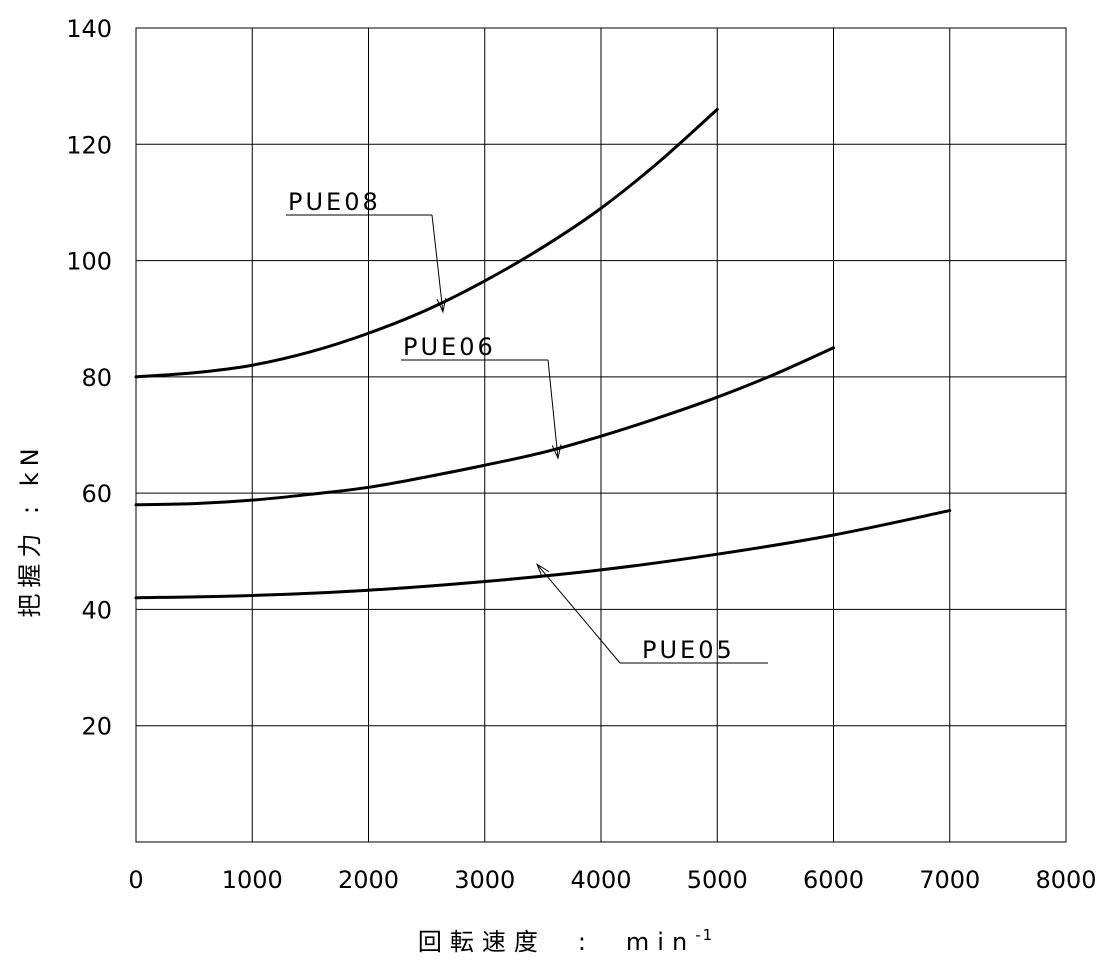  Describe the element at coordinates (600, 880) in the screenshot. I see `x-tick-label: 4000` at that location.